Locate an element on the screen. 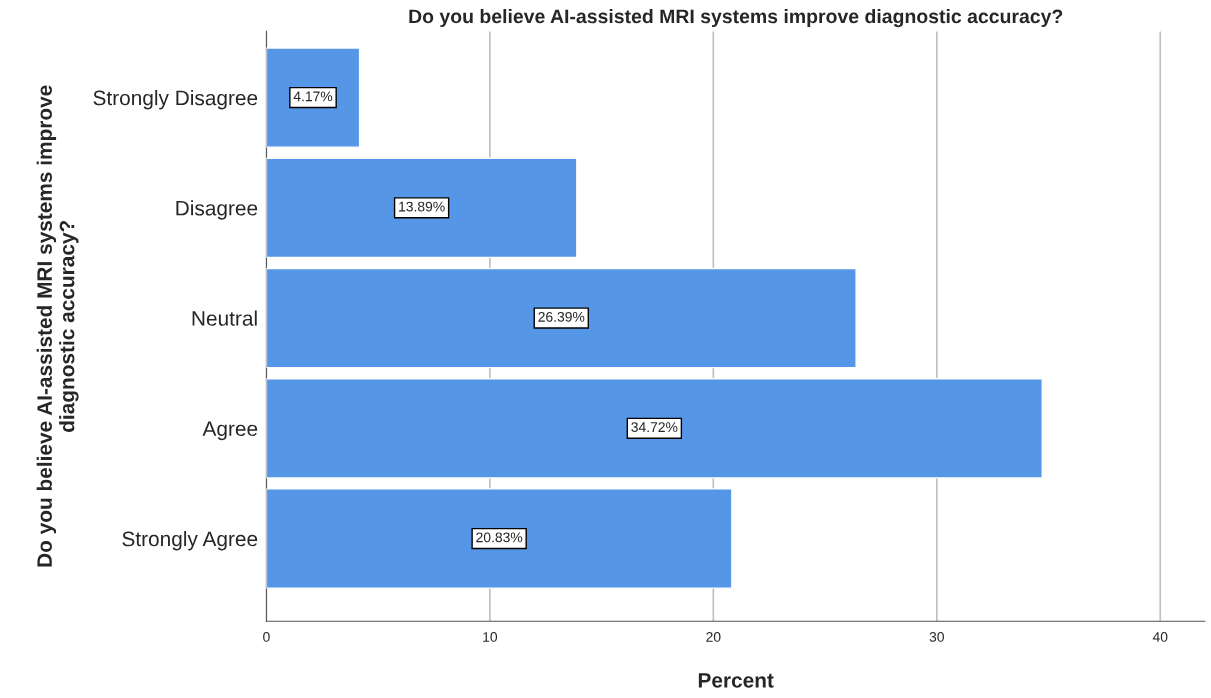 The image size is (1211, 698). y-axis-title: Do you believe AI-assisted MRI systems improve diagnostic accuracy? is located at coordinates (57, 326).